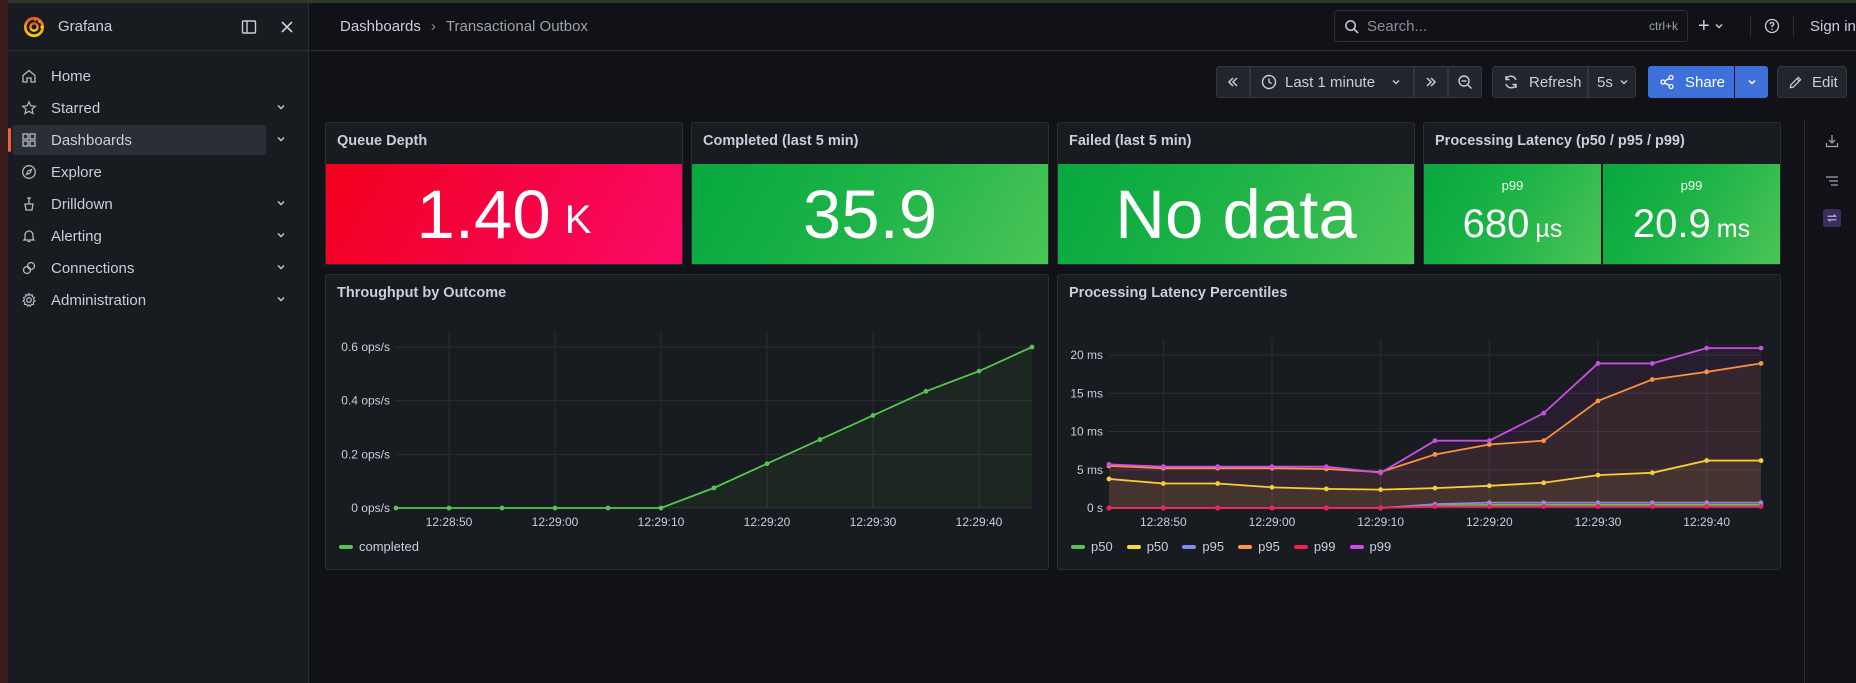 The image size is (1856, 683). What do you see at coordinates (1691, 82) in the screenshot?
I see `share-button: Share` at bounding box center [1691, 82].